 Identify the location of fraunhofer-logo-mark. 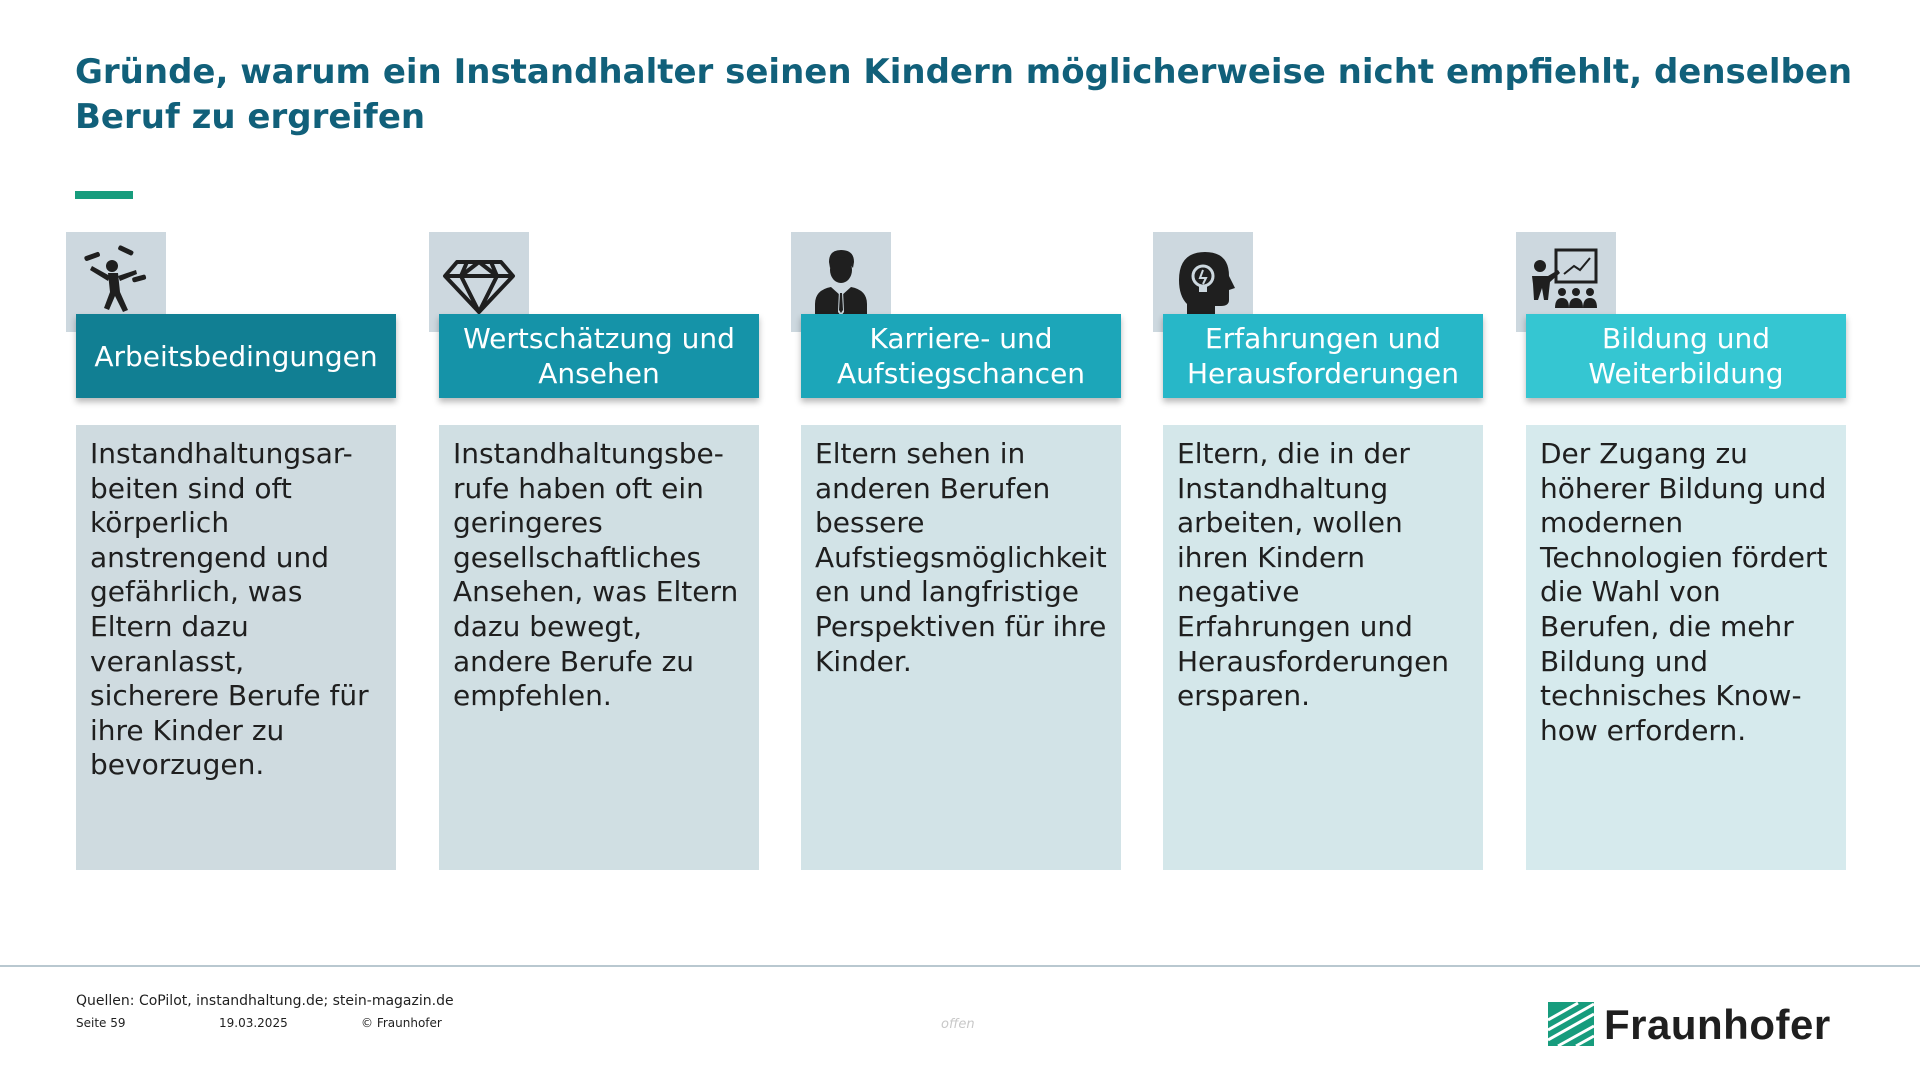
(1571, 1024).